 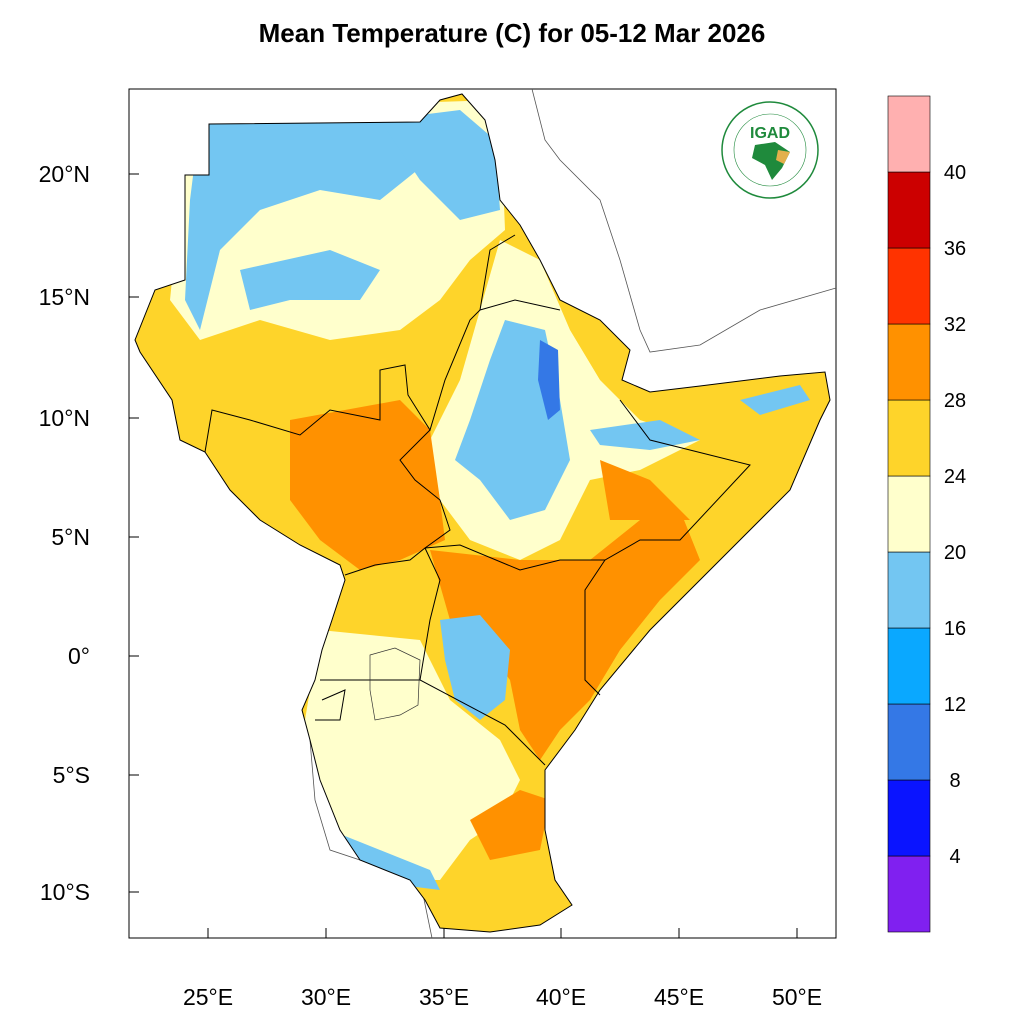 I want to click on field-20-24-tanzania, so click(x=412, y=755).